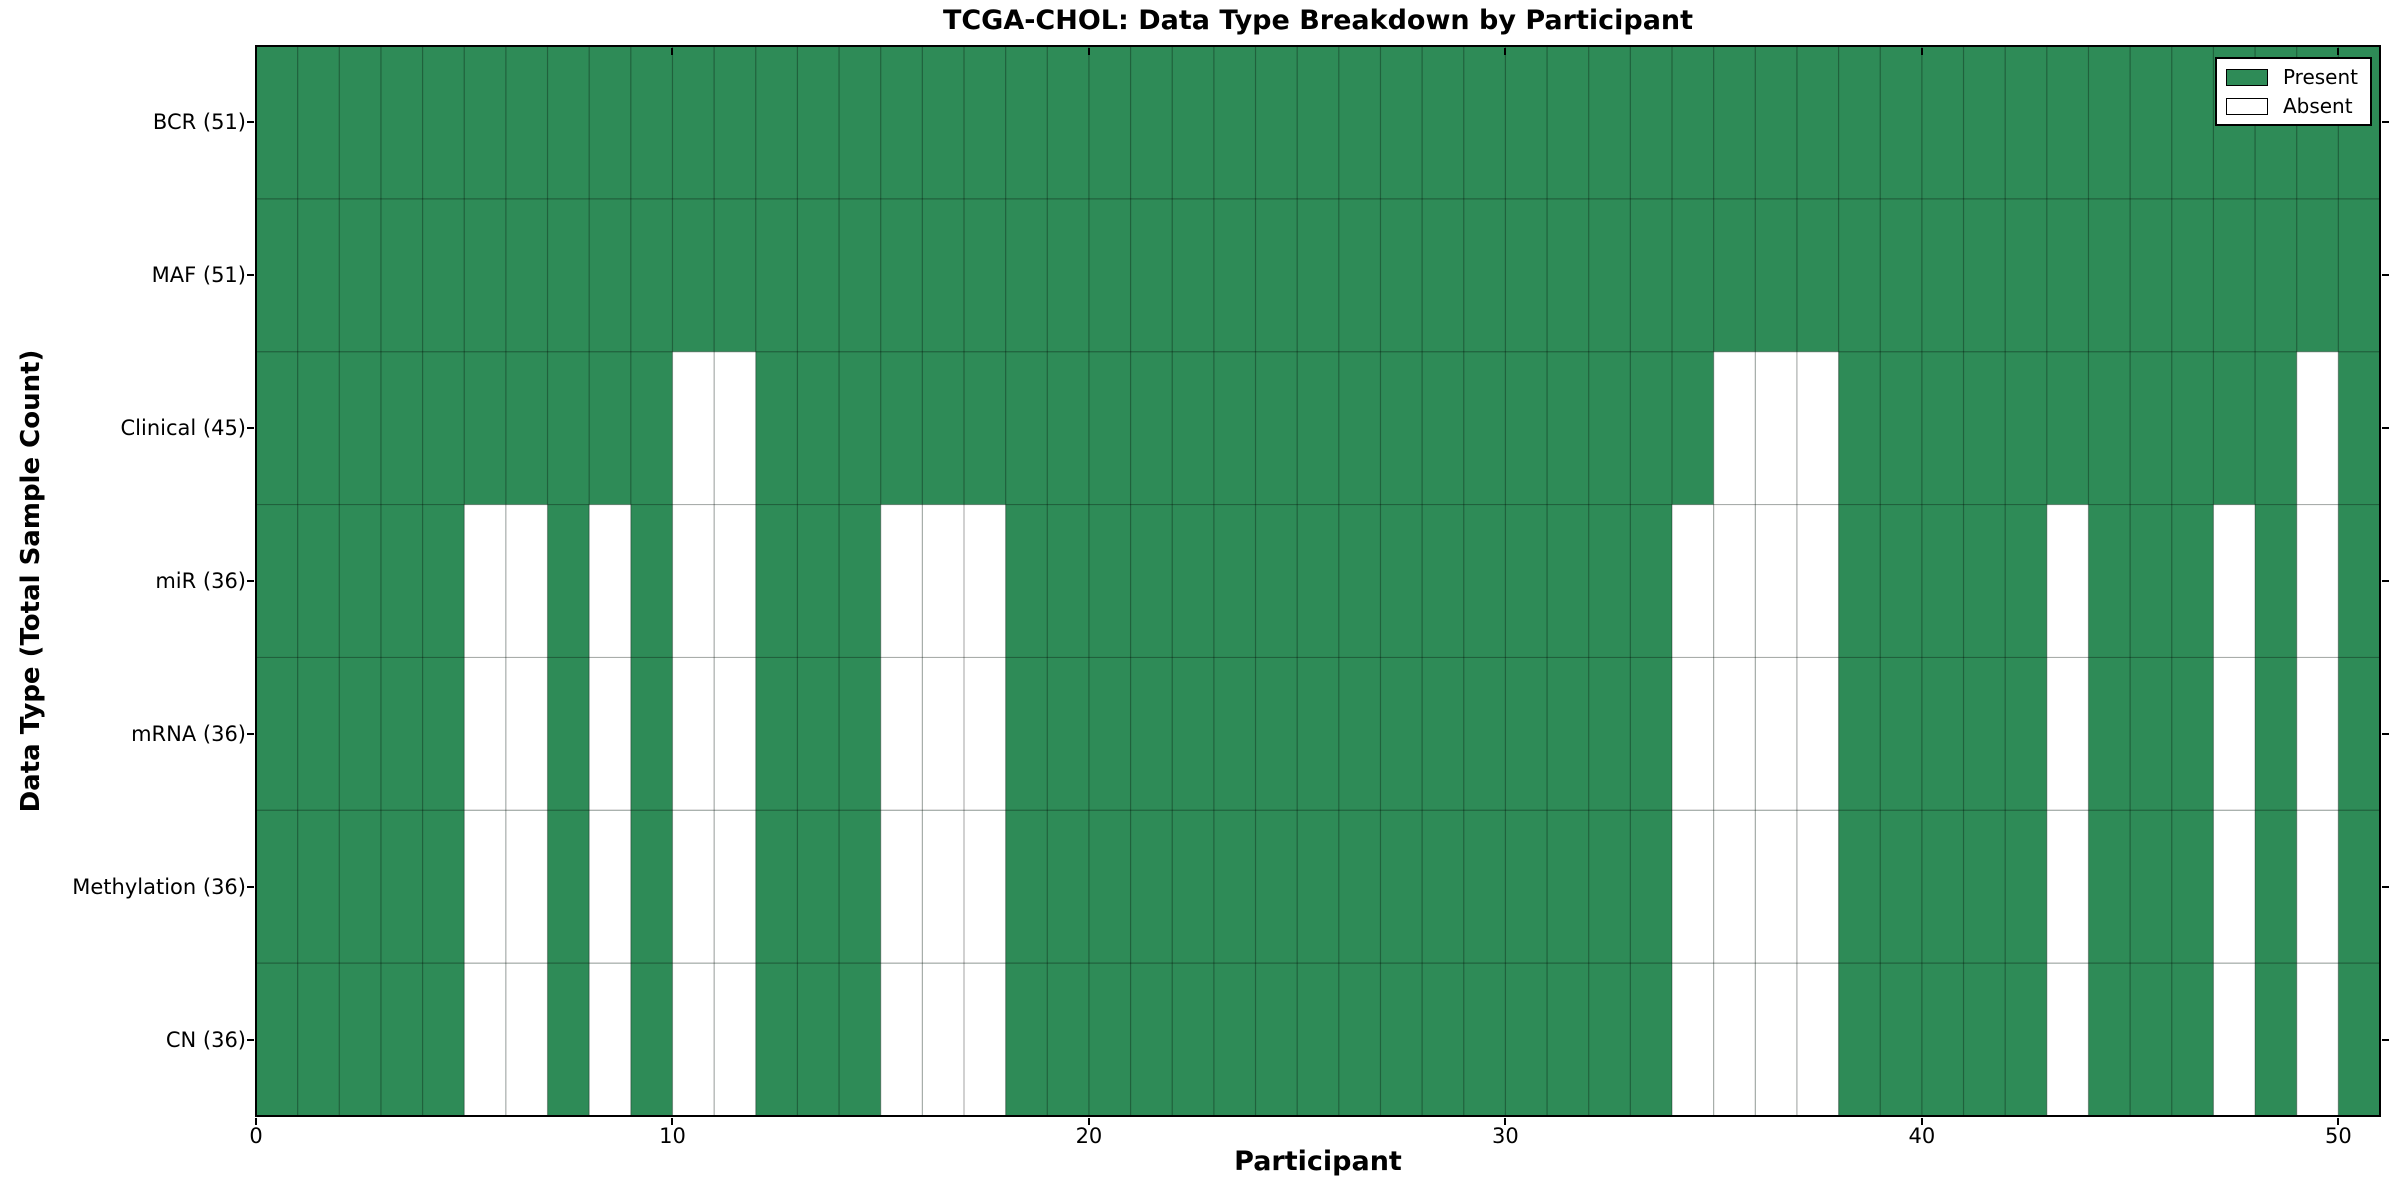 The image size is (2400, 1200). What do you see at coordinates (198, 275) in the screenshot?
I see `y-tick-label: MAF (51)` at bounding box center [198, 275].